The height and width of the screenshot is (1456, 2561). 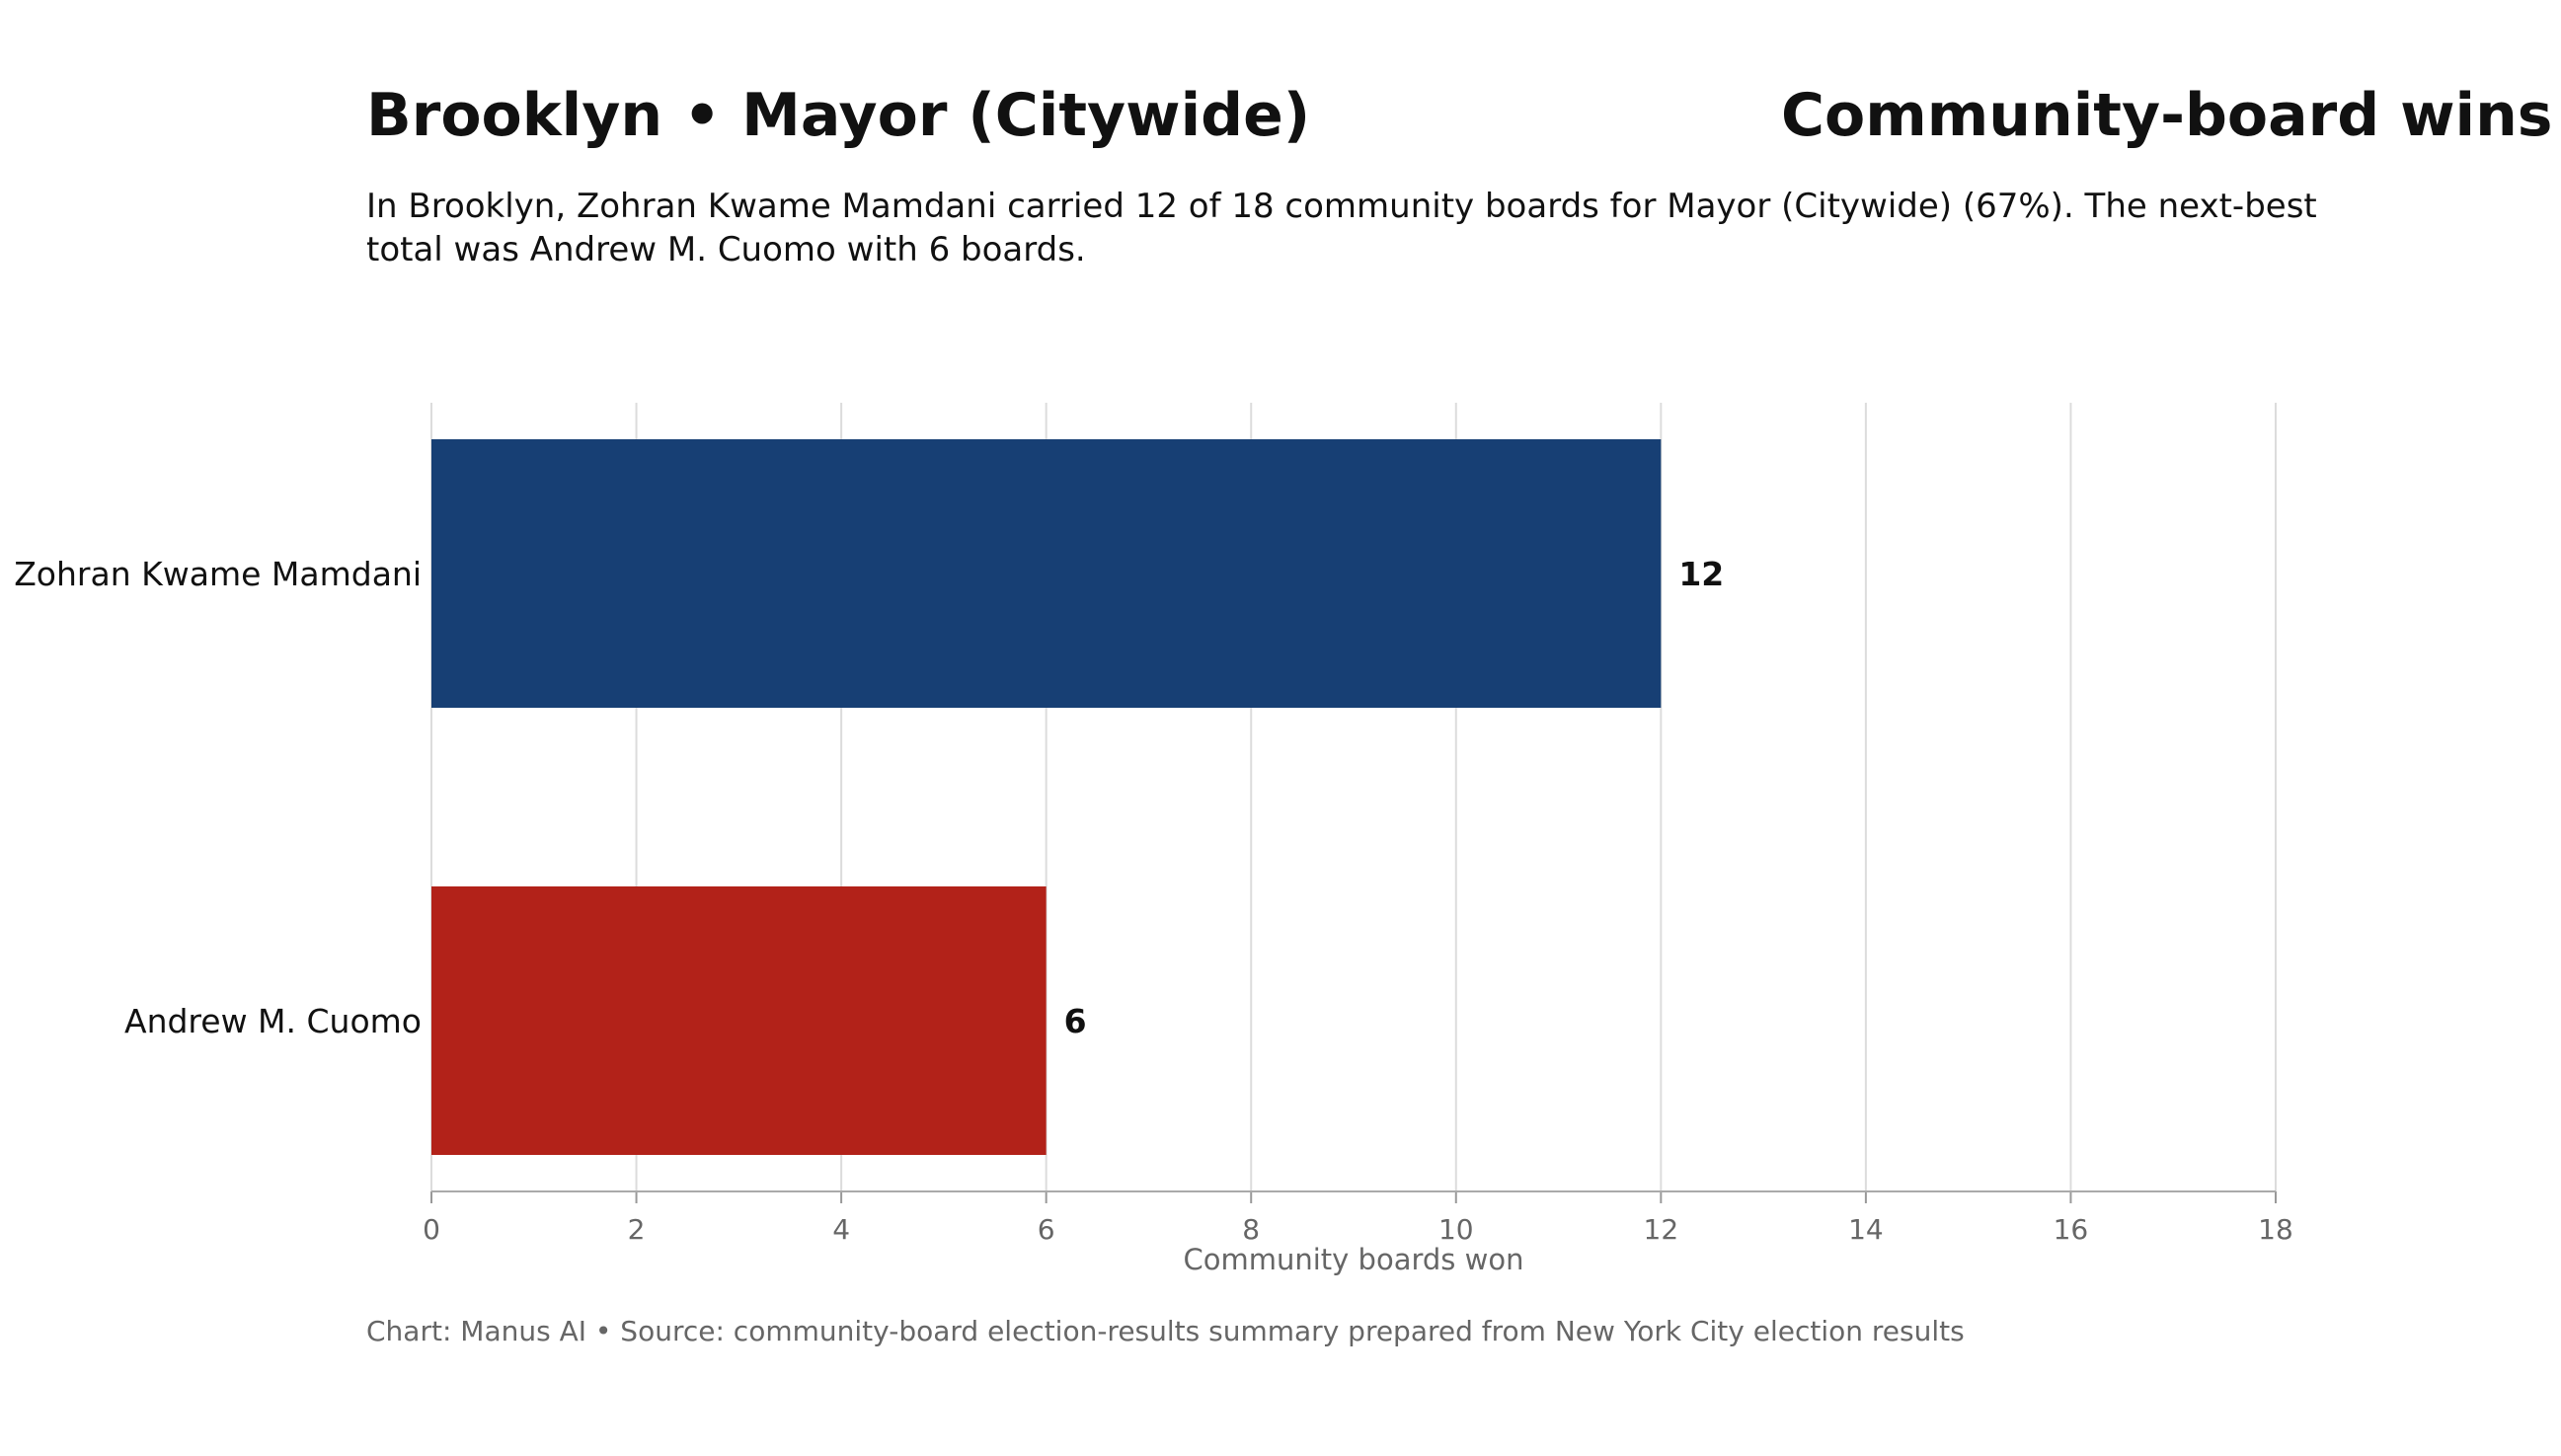 What do you see at coordinates (1354, 1259) in the screenshot?
I see `x-axis-label: Community boards won` at bounding box center [1354, 1259].